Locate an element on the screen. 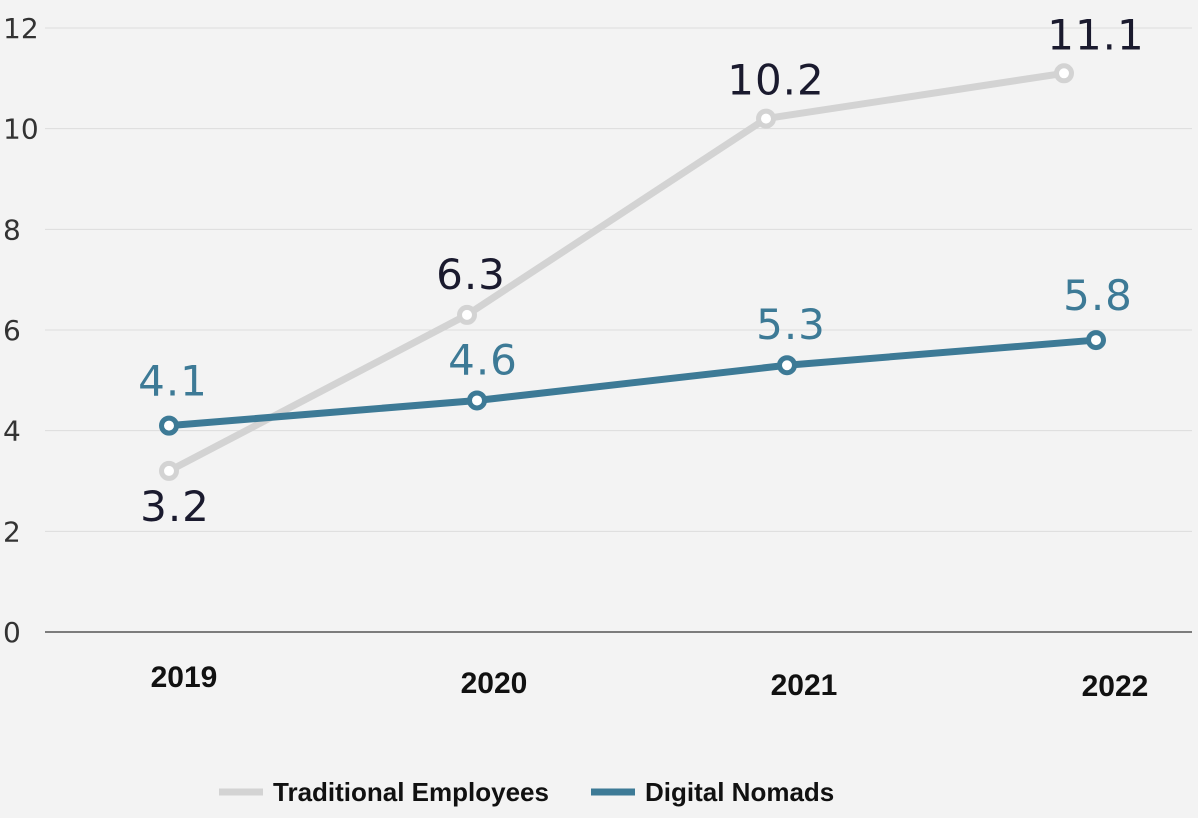 The width and height of the screenshot is (1198, 818). data-label: 5.8 is located at coordinates (1098, 295).